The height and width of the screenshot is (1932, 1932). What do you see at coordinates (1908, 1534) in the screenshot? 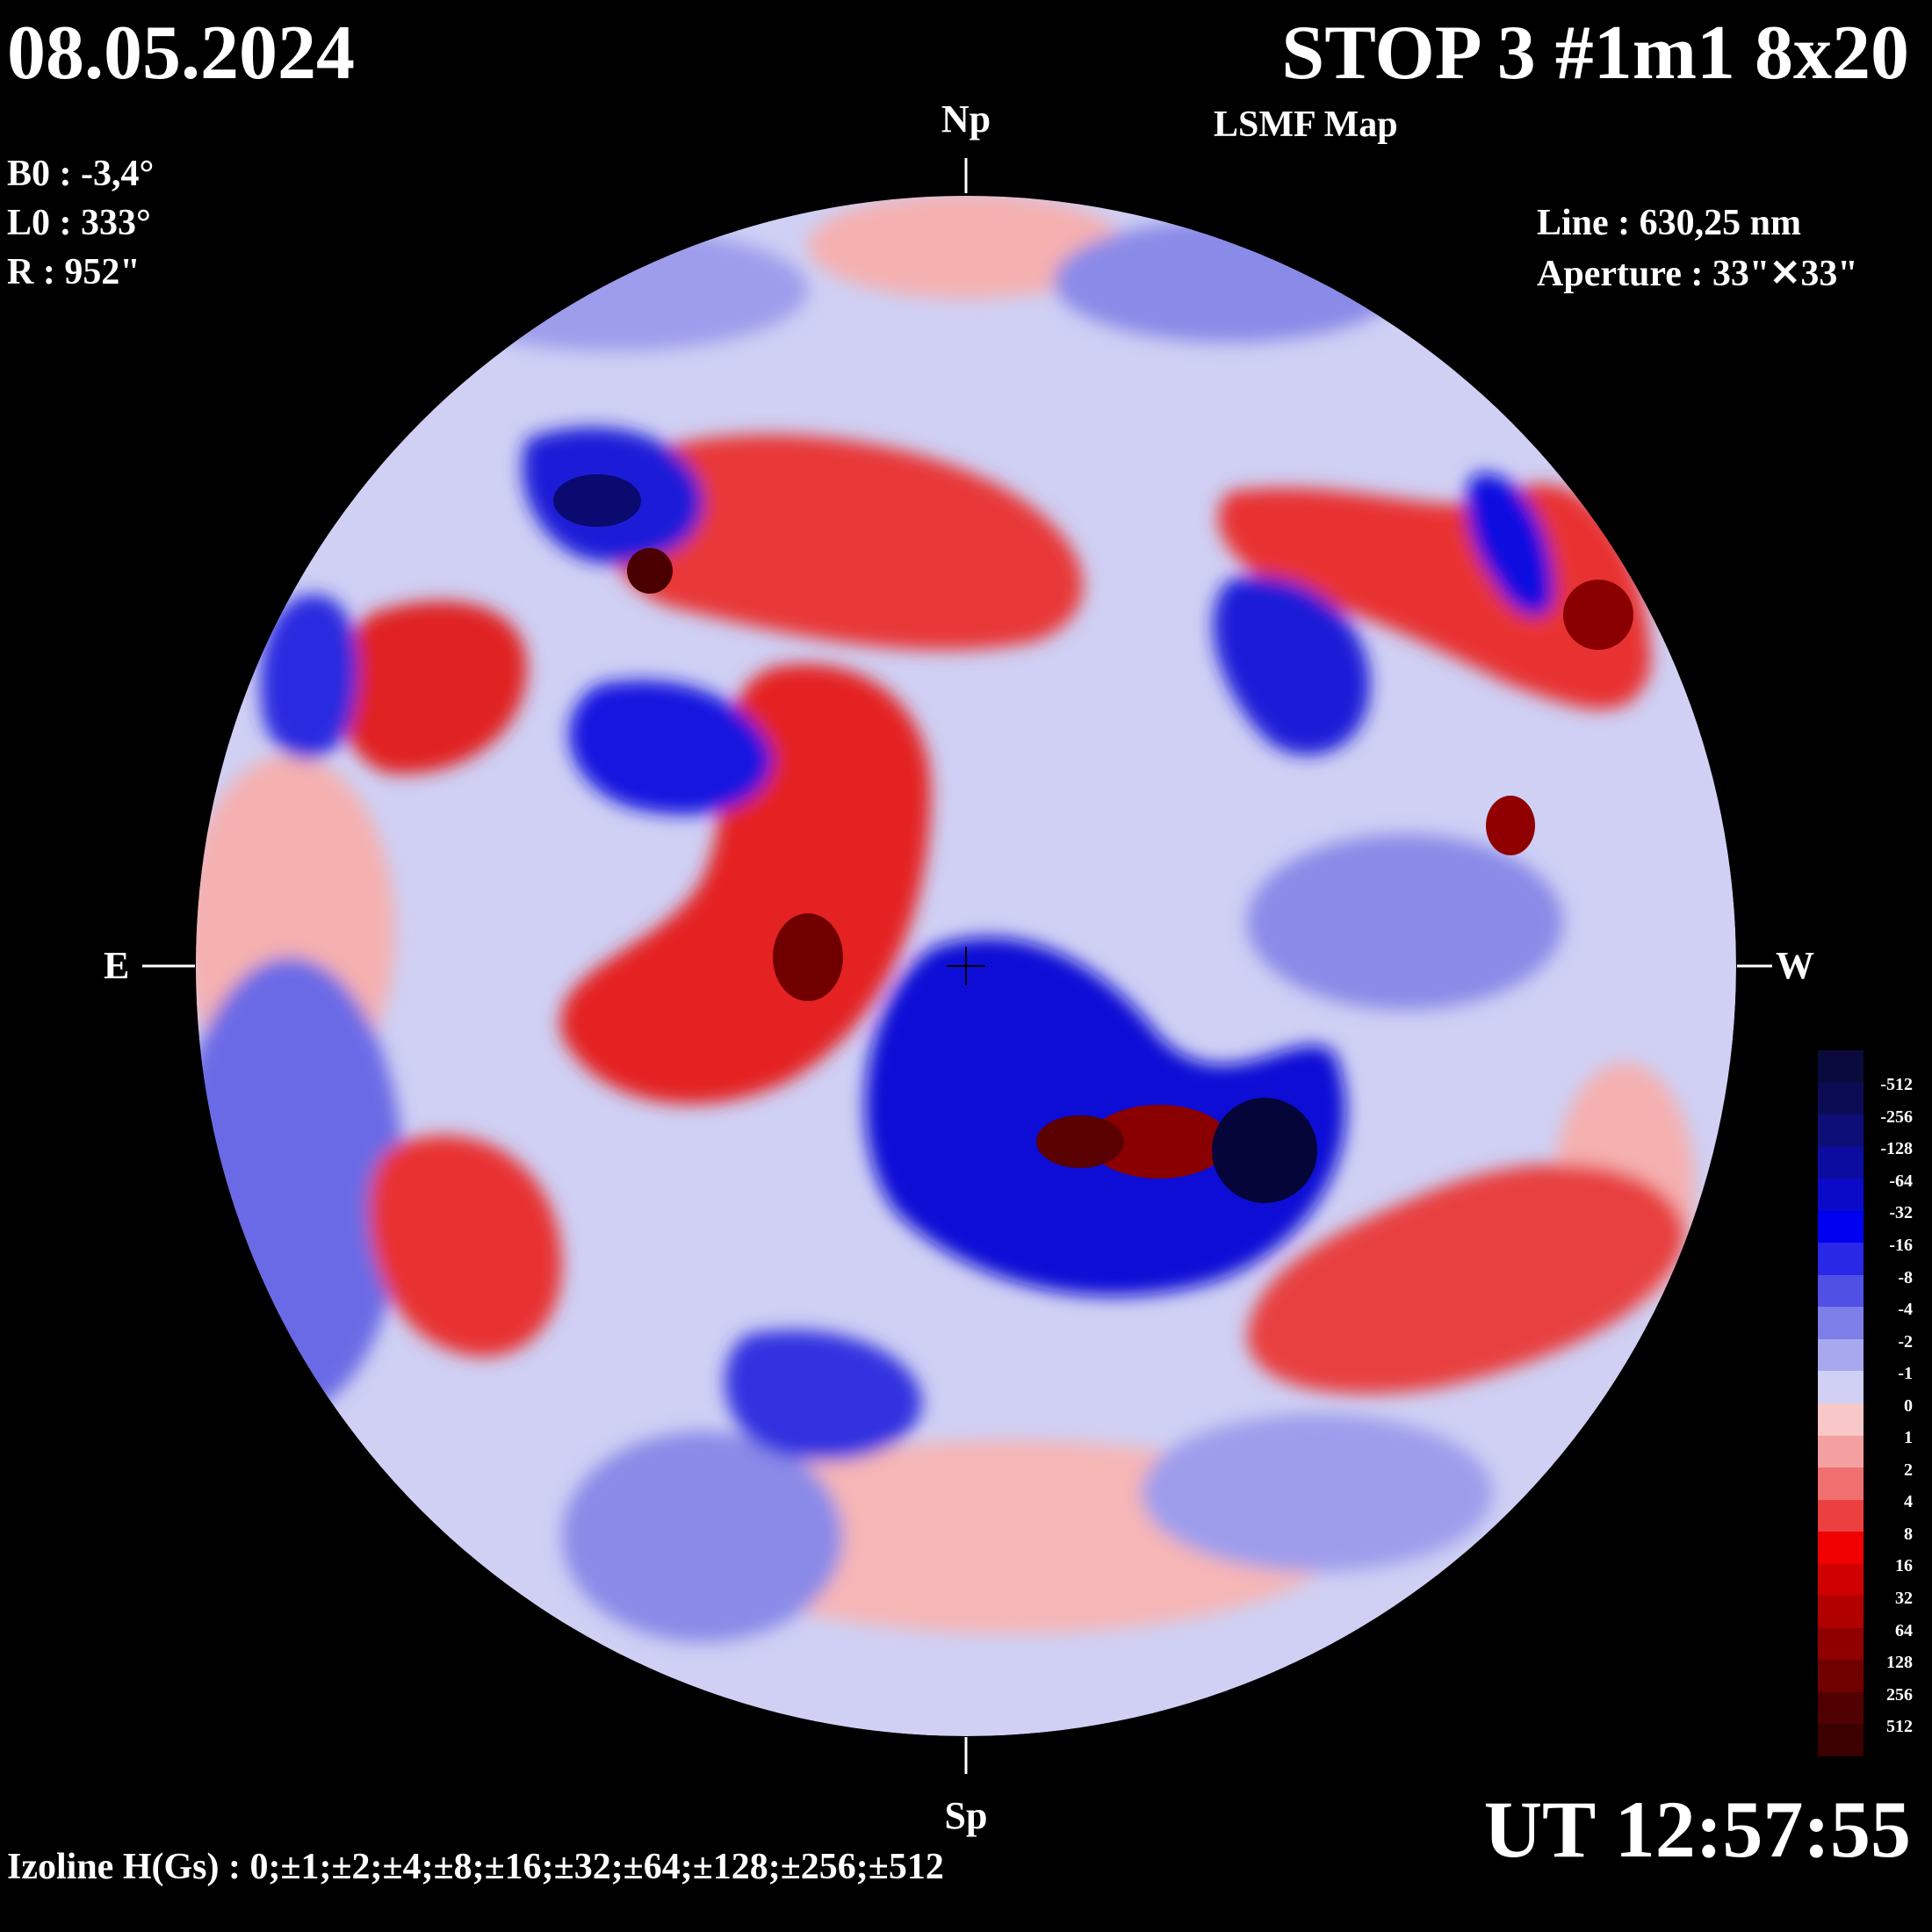
I see `legend-label: 8` at bounding box center [1908, 1534].